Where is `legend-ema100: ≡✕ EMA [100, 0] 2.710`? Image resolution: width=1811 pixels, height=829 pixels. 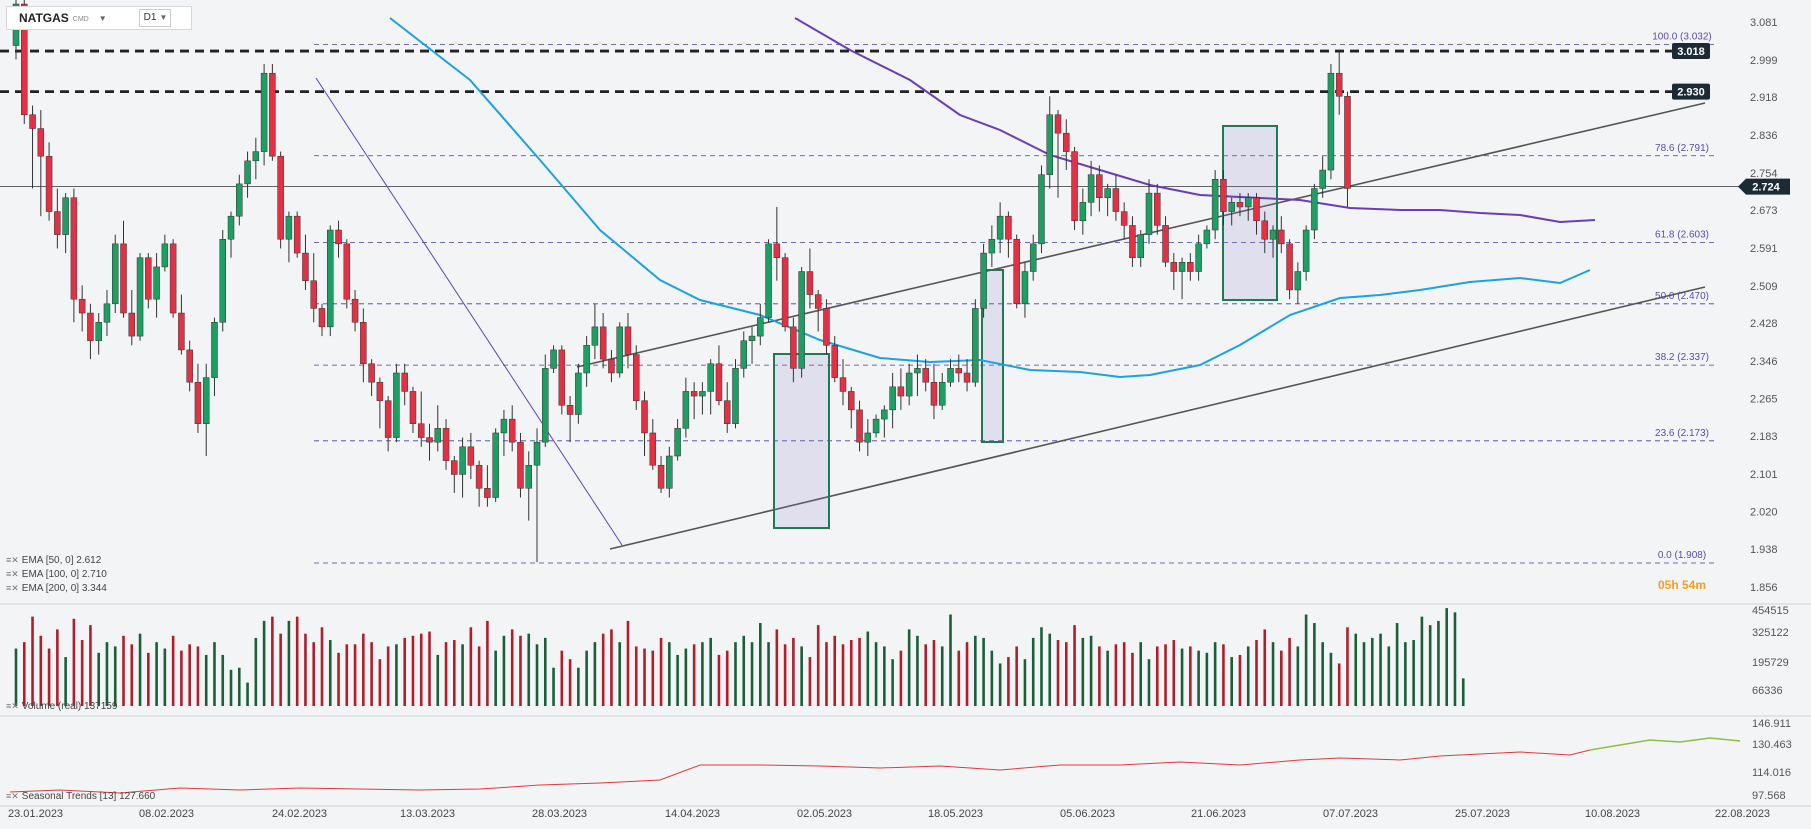 legend-ema100: ≡✕ EMA [100, 0] 2.710 is located at coordinates (56, 574).